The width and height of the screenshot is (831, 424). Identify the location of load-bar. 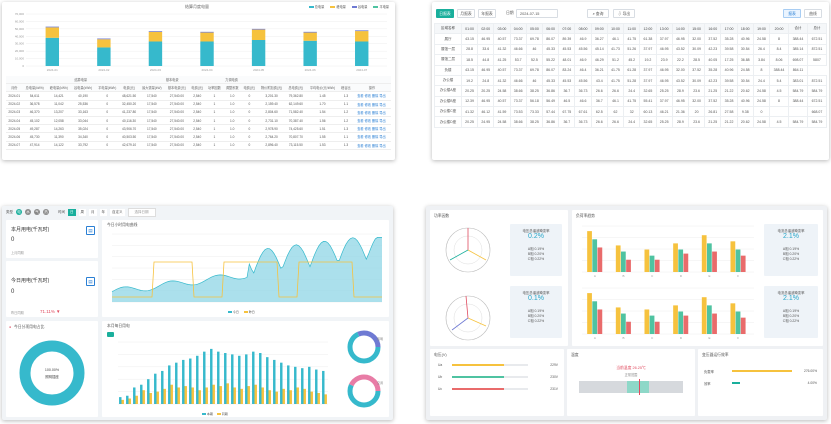
(686, 262).